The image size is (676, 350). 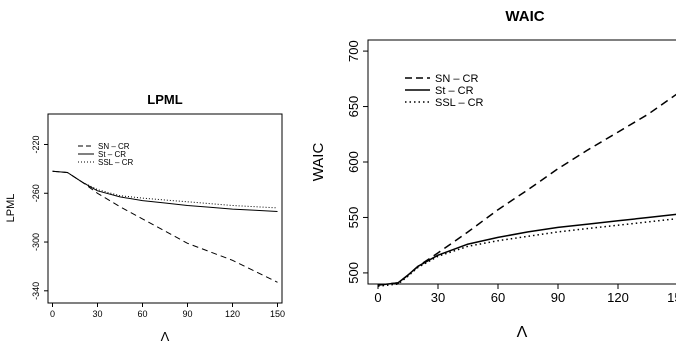 I want to click on lpml-title: LPML, so click(x=164, y=99).